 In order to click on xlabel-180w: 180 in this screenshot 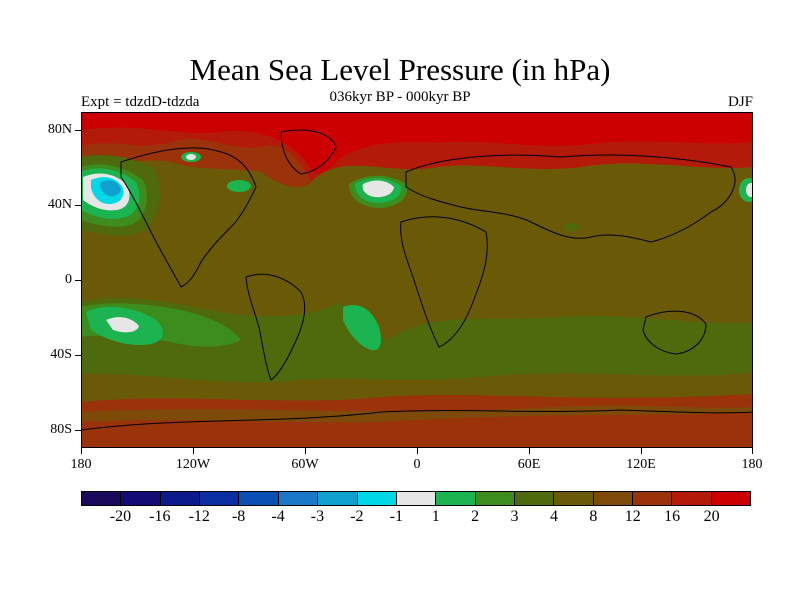, I will do `click(81, 464)`.